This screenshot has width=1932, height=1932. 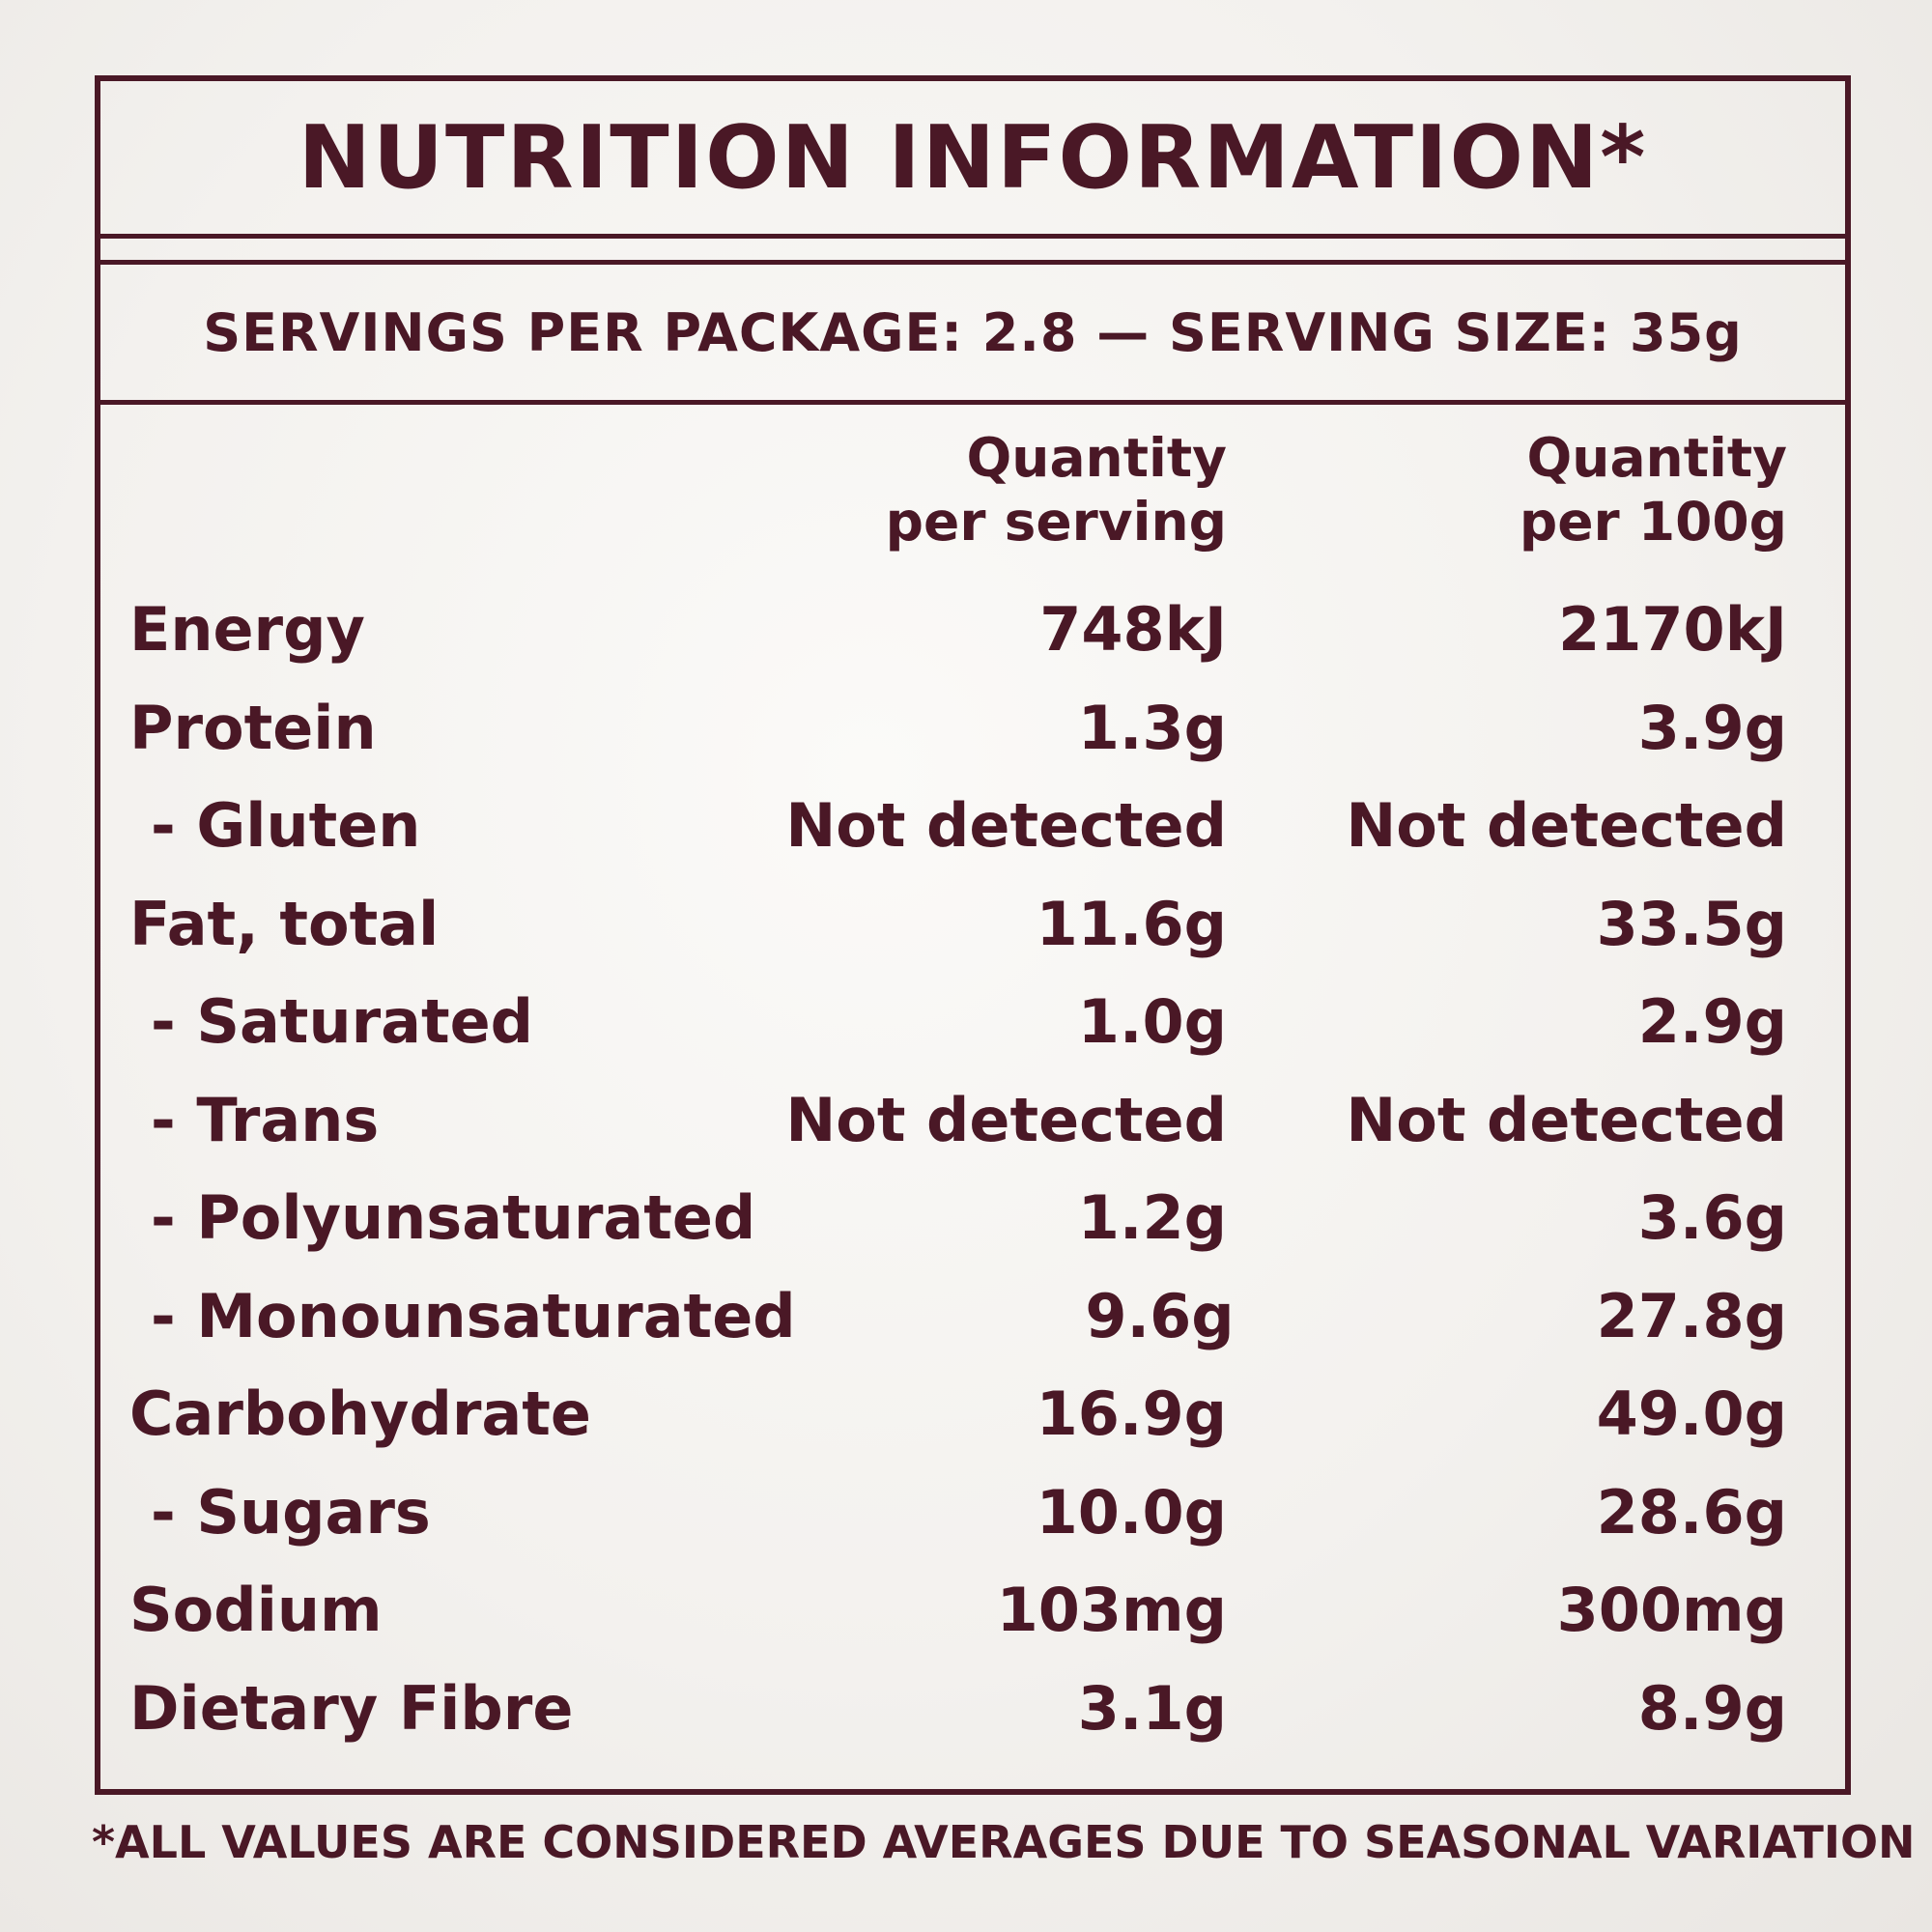 What do you see at coordinates (1096, 458) in the screenshot?
I see `per-serving-header-line1: Quantity` at bounding box center [1096, 458].